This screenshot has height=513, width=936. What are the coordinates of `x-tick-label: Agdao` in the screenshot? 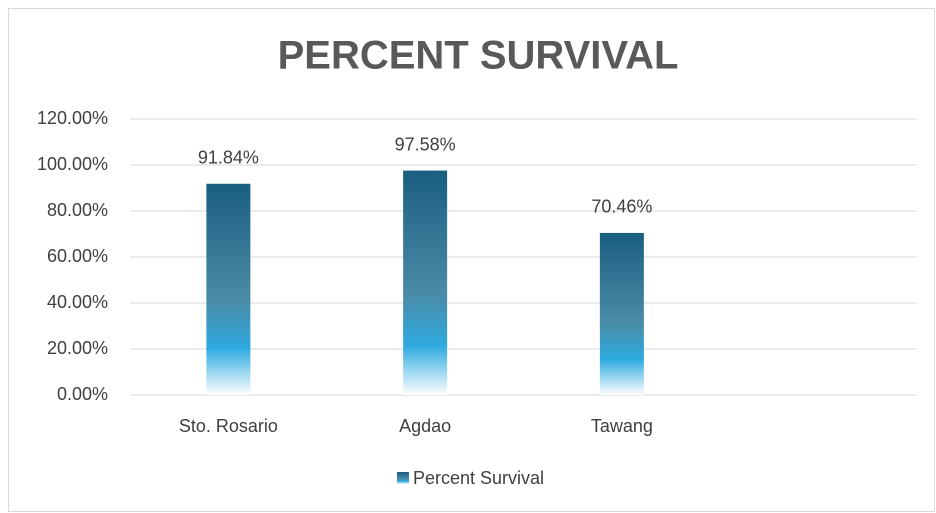 It's located at (425, 426).